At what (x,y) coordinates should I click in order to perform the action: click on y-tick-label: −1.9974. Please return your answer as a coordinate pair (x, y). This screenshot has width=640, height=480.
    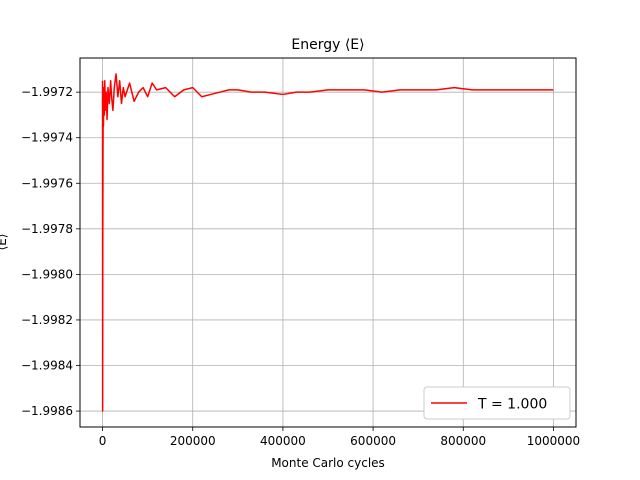
    Looking at the image, I should click on (47, 138).